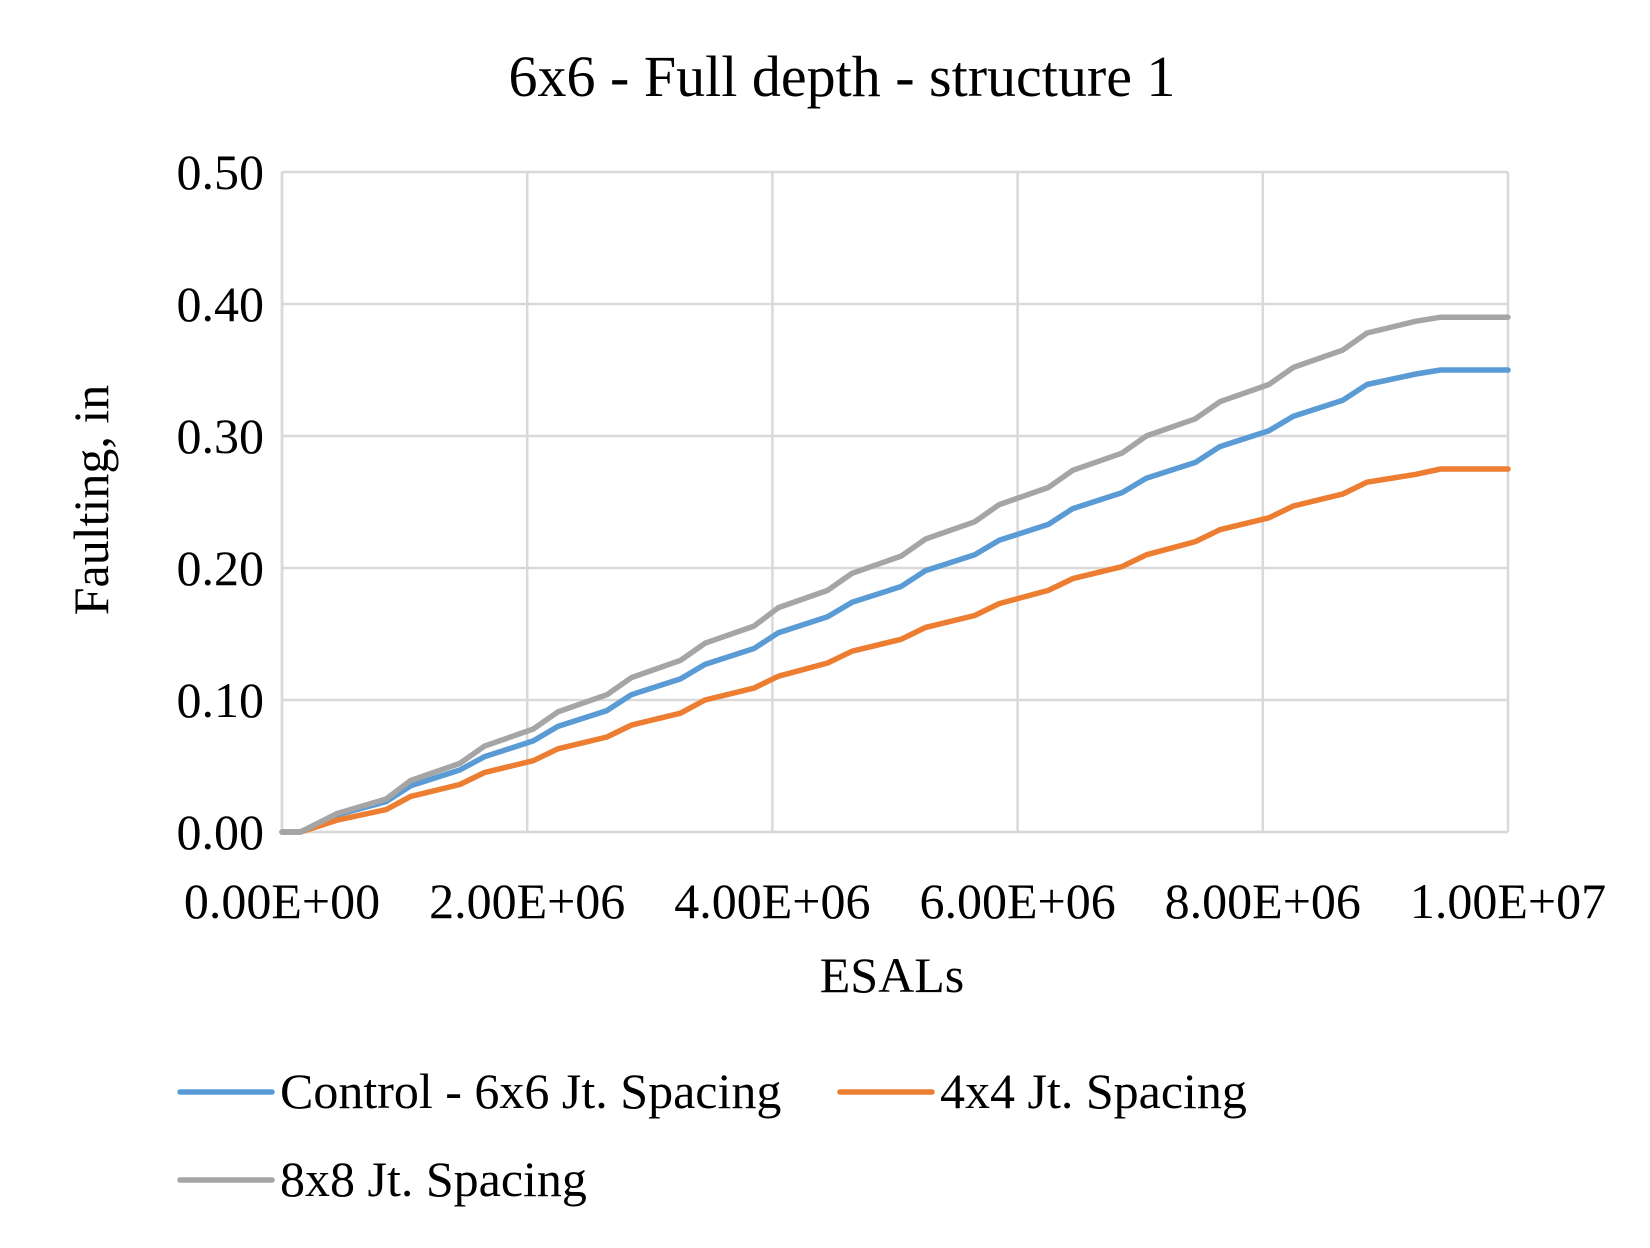 Image resolution: width=1650 pixels, height=1248 pixels. I want to click on x-tick-label: 8.00E+06, so click(1263, 901).